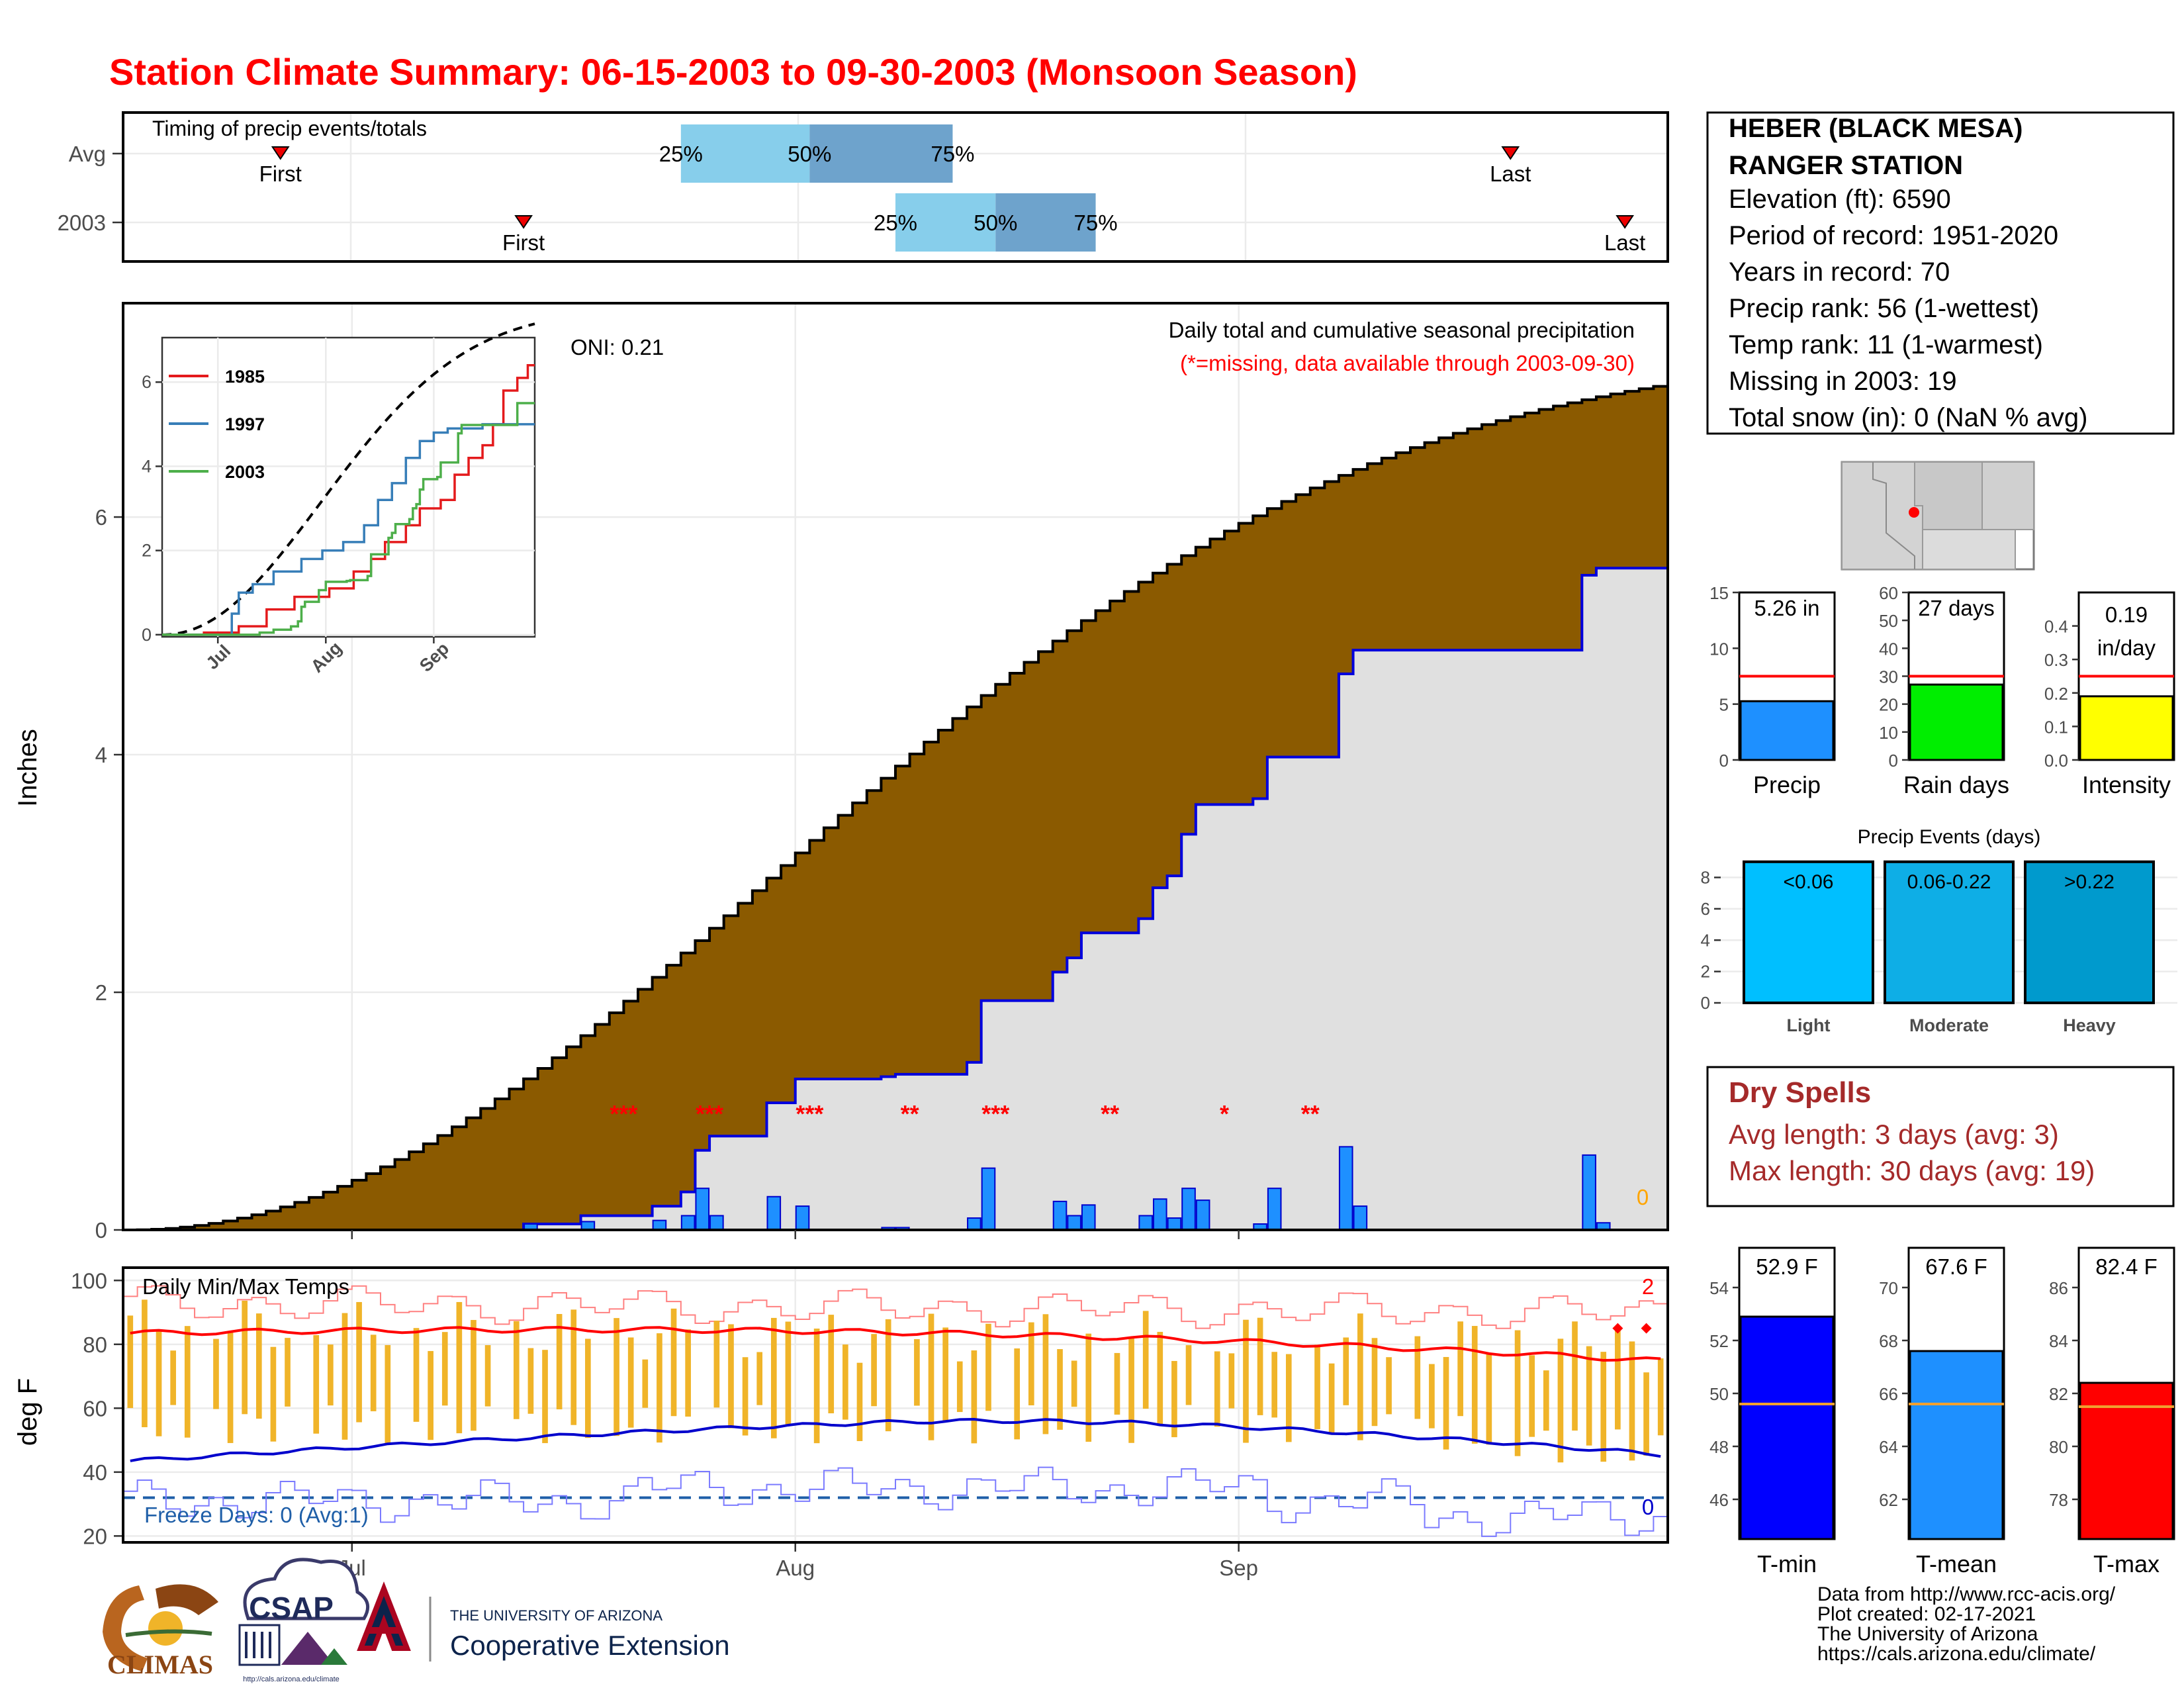 Image resolution: width=2184 pixels, height=1688 pixels. What do you see at coordinates (2056, 660) in the screenshot?
I see `mini-bar-tick: 0.3` at bounding box center [2056, 660].